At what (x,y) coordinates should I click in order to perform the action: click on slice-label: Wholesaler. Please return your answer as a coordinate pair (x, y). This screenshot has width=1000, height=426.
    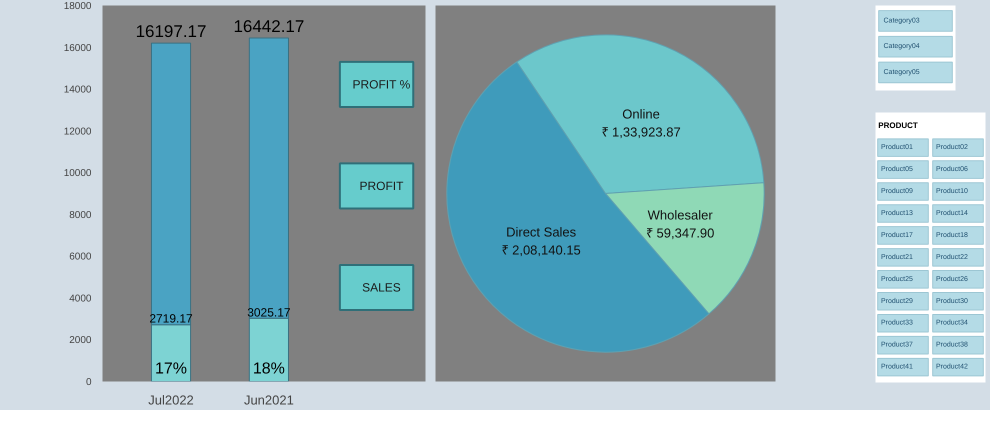
    Looking at the image, I should click on (681, 214).